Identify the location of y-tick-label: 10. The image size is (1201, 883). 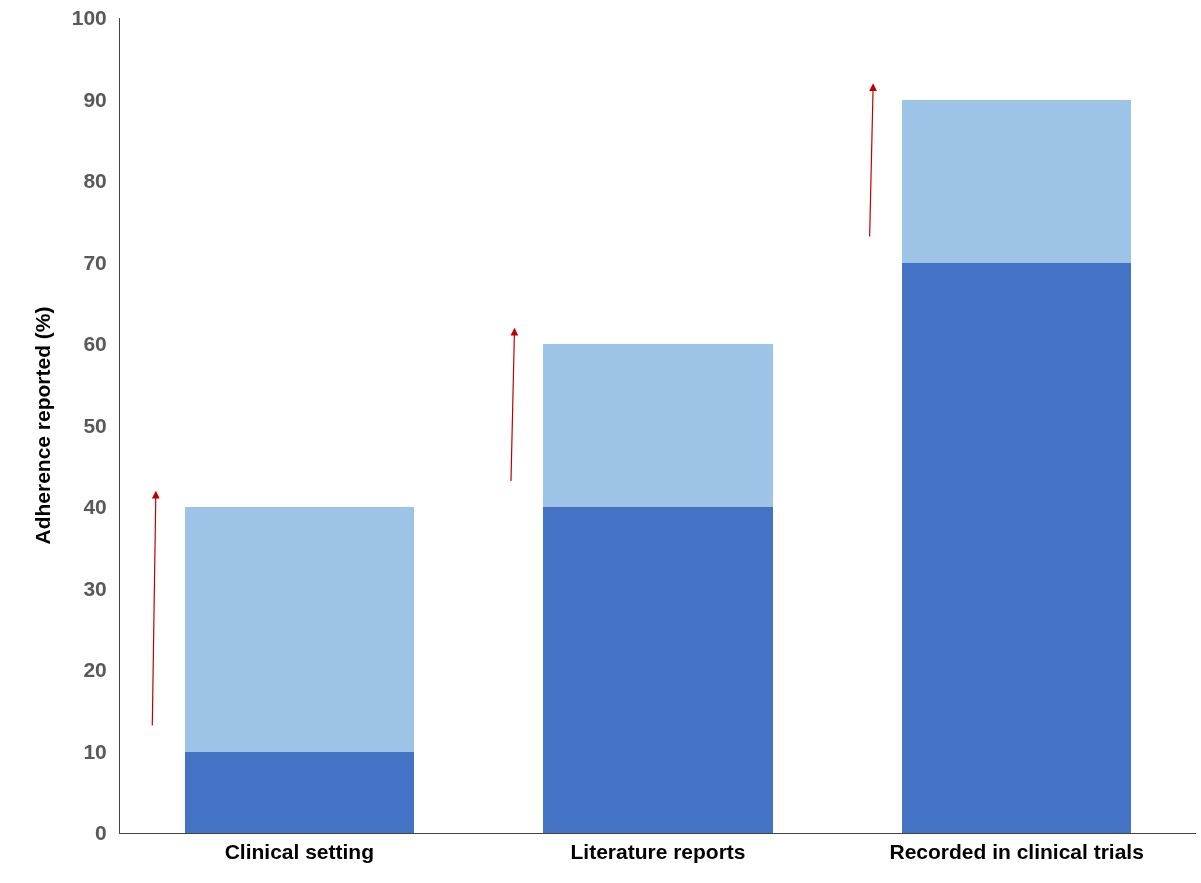
(95, 751).